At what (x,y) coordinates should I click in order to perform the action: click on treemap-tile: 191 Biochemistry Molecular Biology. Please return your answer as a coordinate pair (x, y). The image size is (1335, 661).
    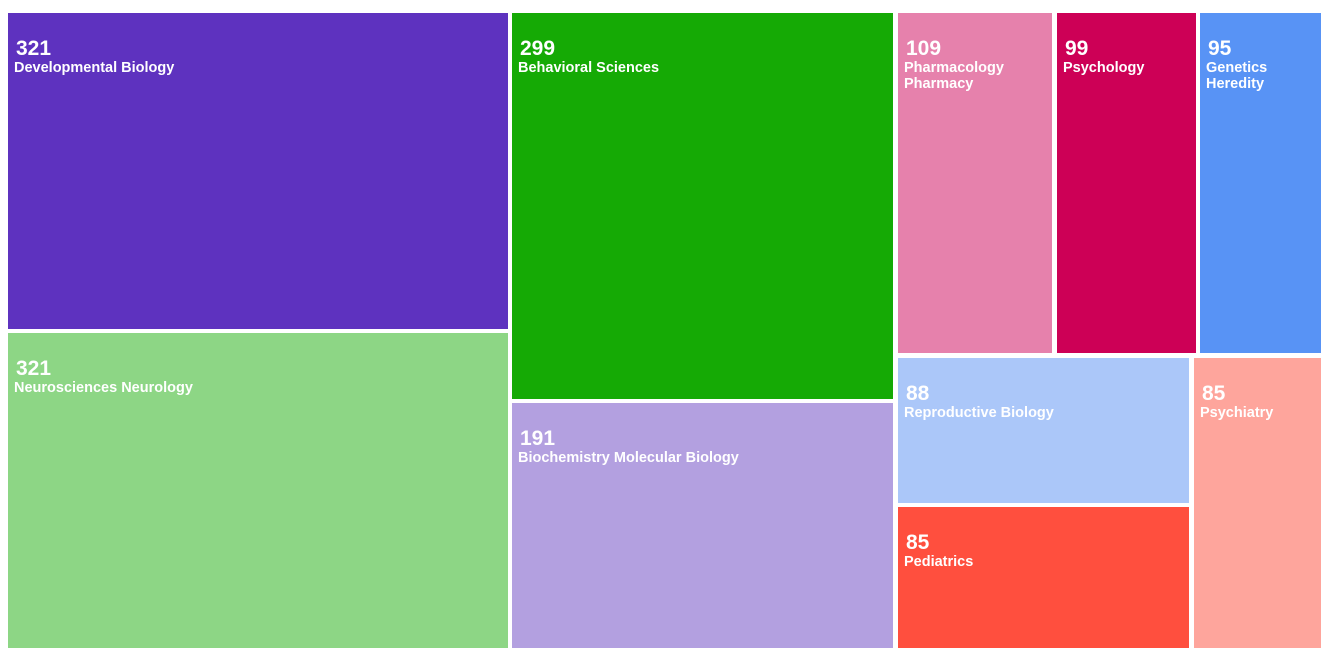
    Looking at the image, I should click on (702, 525).